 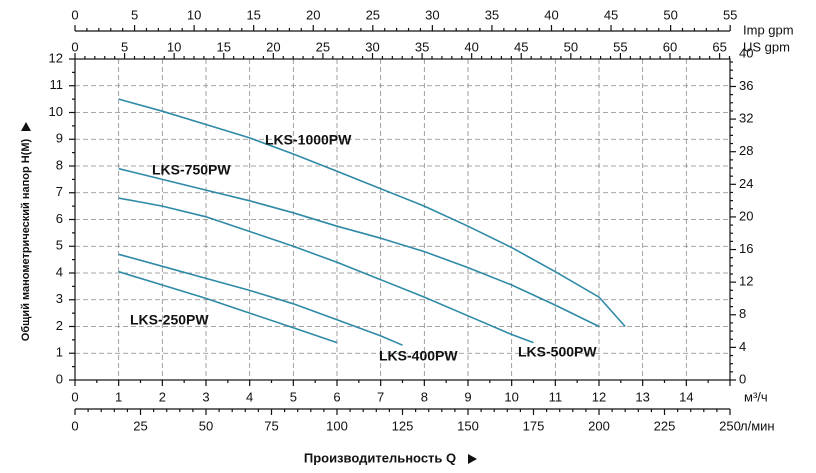 What do you see at coordinates (59, 325) in the screenshot?
I see `y-tick-label: 2` at bounding box center [59, 325].